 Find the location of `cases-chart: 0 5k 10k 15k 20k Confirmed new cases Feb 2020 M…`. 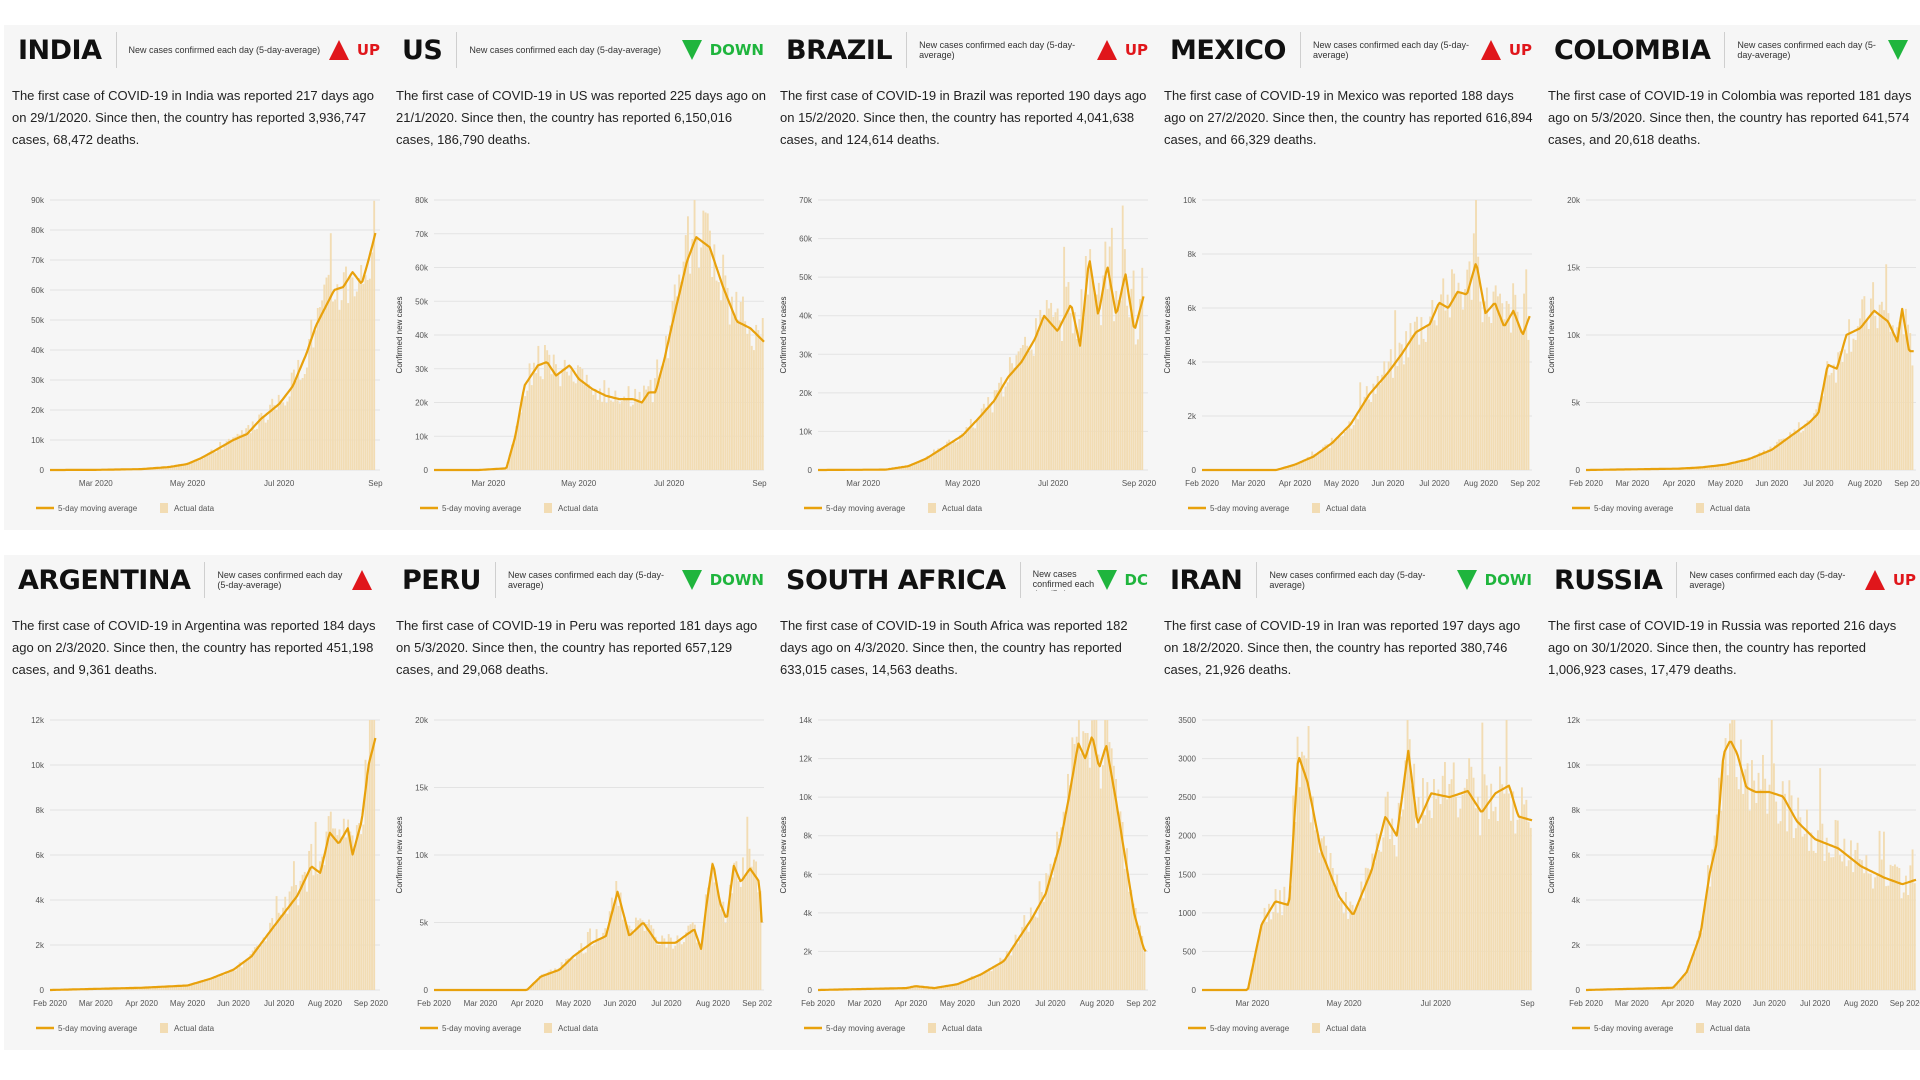

cases-chart: 0 5k 10k 15k 20k Confirmed new cases Feb 2020 M… is located at coordinates (582, 875).